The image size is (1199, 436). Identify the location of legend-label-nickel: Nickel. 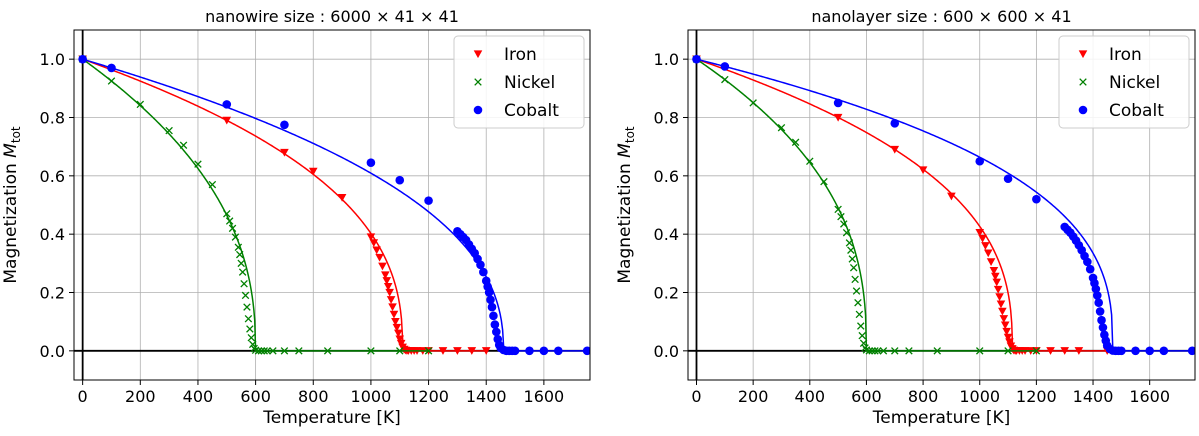
(529, 83).